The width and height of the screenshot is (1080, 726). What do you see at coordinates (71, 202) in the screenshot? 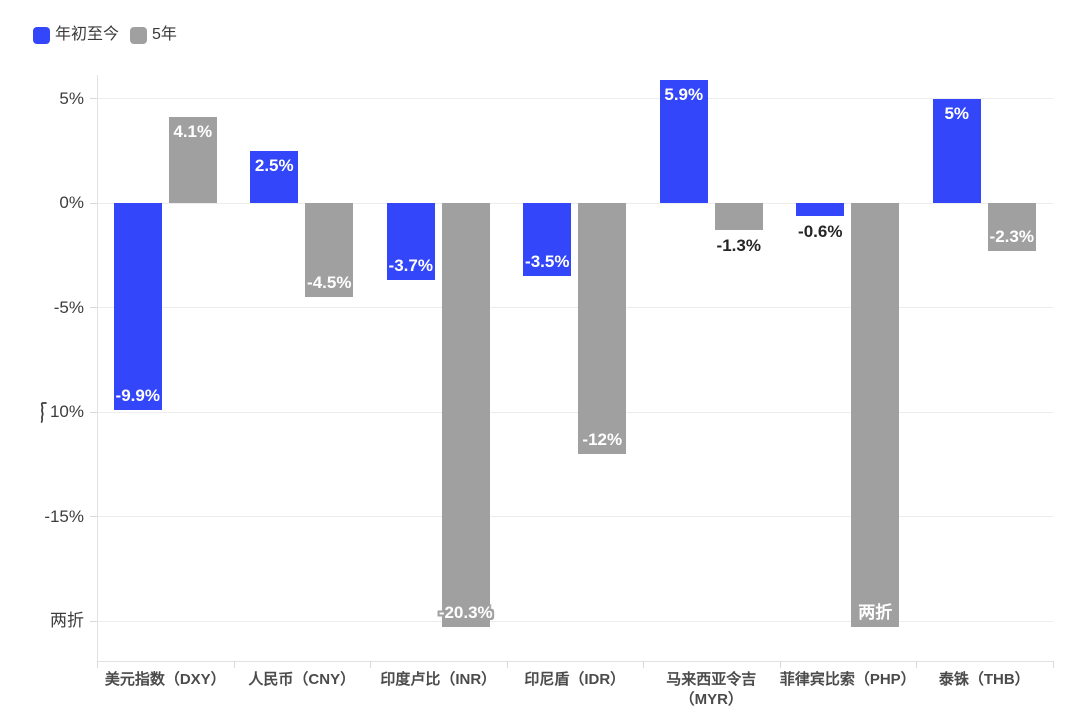
I see `y-axis-label: 0%` at bounding box center [71, 202].